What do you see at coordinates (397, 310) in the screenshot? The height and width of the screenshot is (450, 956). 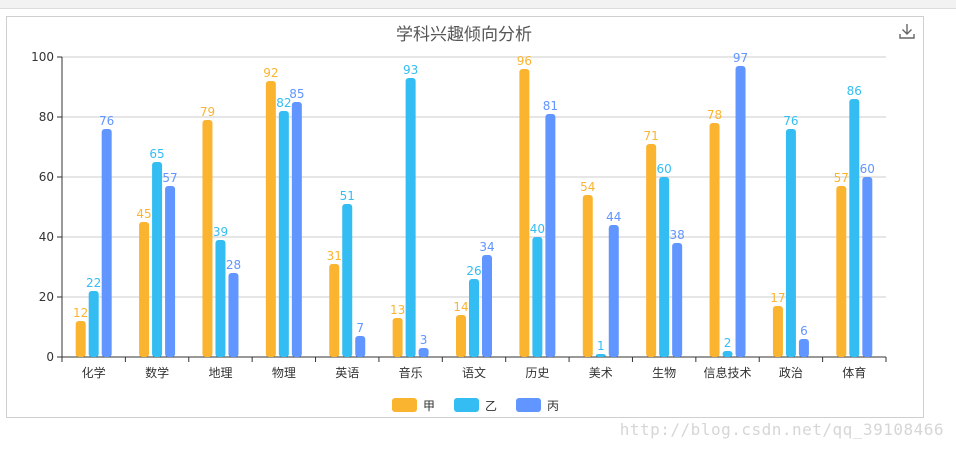 I see `data-label: 13` at bounding box center [397, 310].